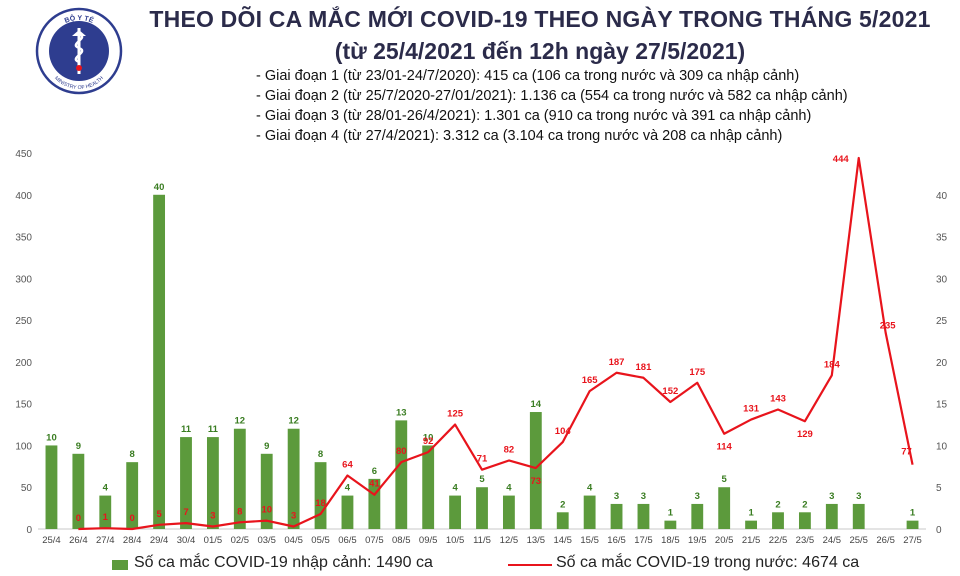 The height and width of the screenshot is (576, 960). Describe the element at coordinates (159, 187) in the screenshot. I see `bar-value-label: 40` at that location.